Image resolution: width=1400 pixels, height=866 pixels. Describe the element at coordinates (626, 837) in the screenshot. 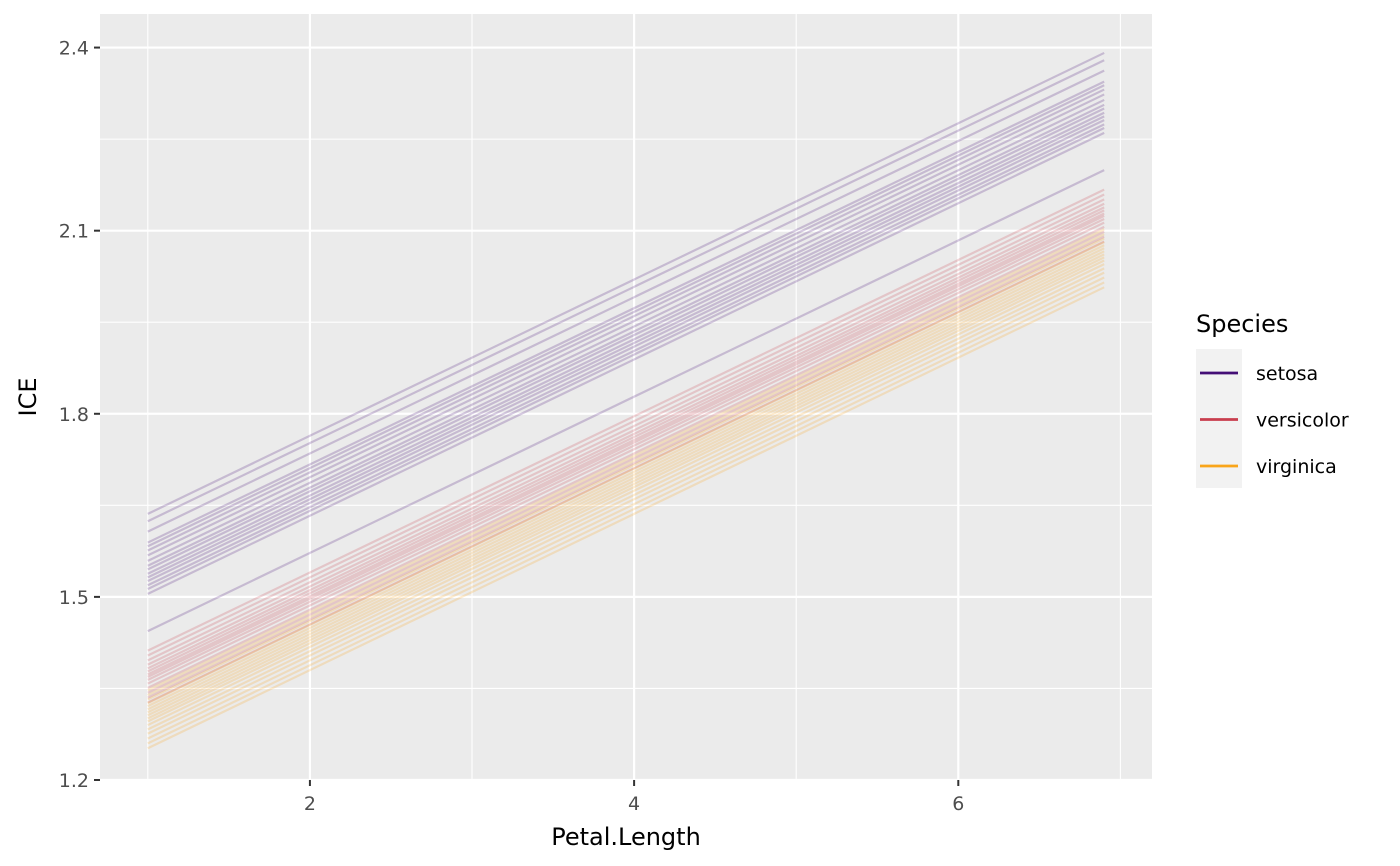

I see `x-axis-title: Petal.Length` at that location.